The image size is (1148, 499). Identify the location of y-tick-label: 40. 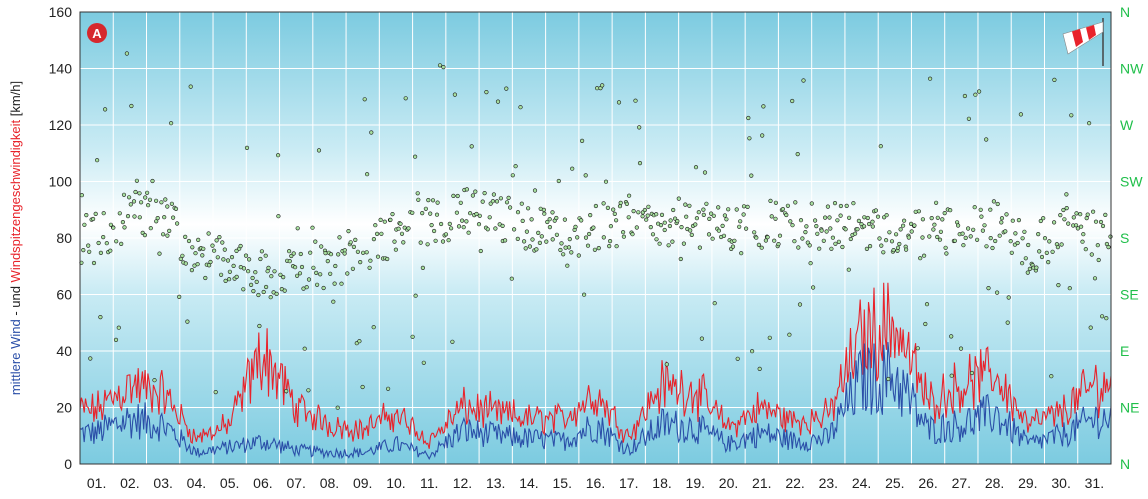
(64, 351).